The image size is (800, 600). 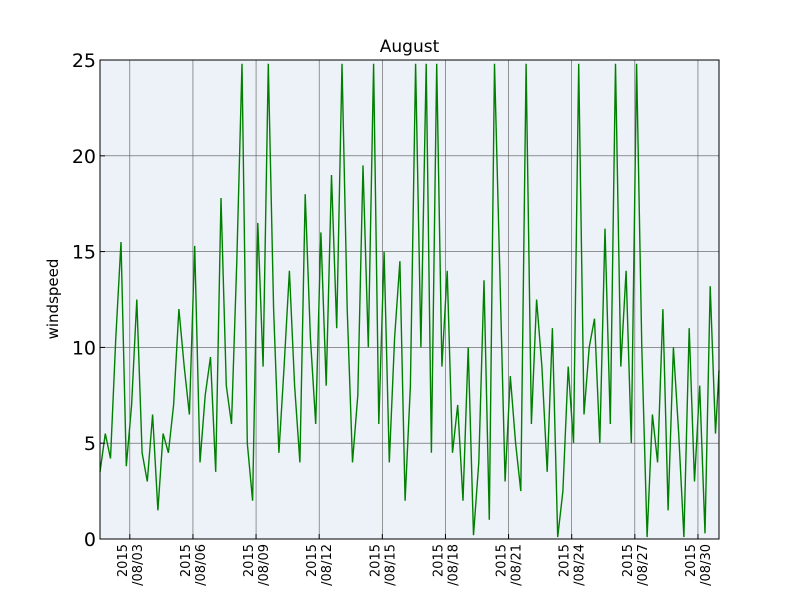 What do you see at coordinates (90, 444) in the screenshot?
I see `y-tick-label: 5` at bounding box center [90, 444].